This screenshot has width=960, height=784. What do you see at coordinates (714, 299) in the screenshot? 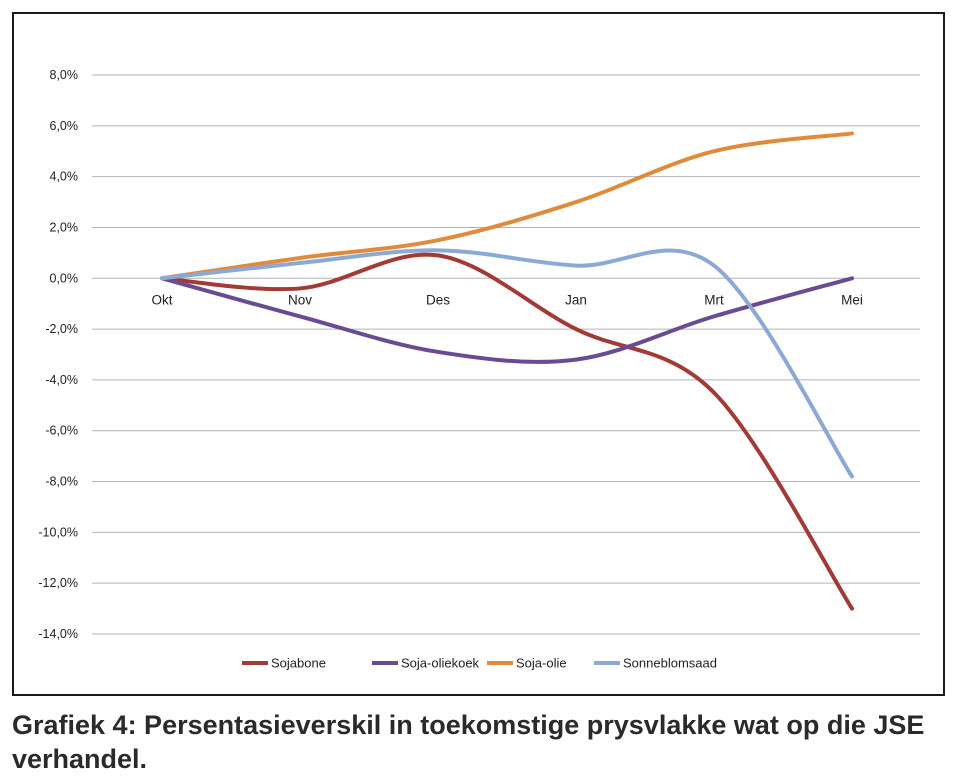
I see `x-tick-label: Mrt` at bounding box center [714, 299].